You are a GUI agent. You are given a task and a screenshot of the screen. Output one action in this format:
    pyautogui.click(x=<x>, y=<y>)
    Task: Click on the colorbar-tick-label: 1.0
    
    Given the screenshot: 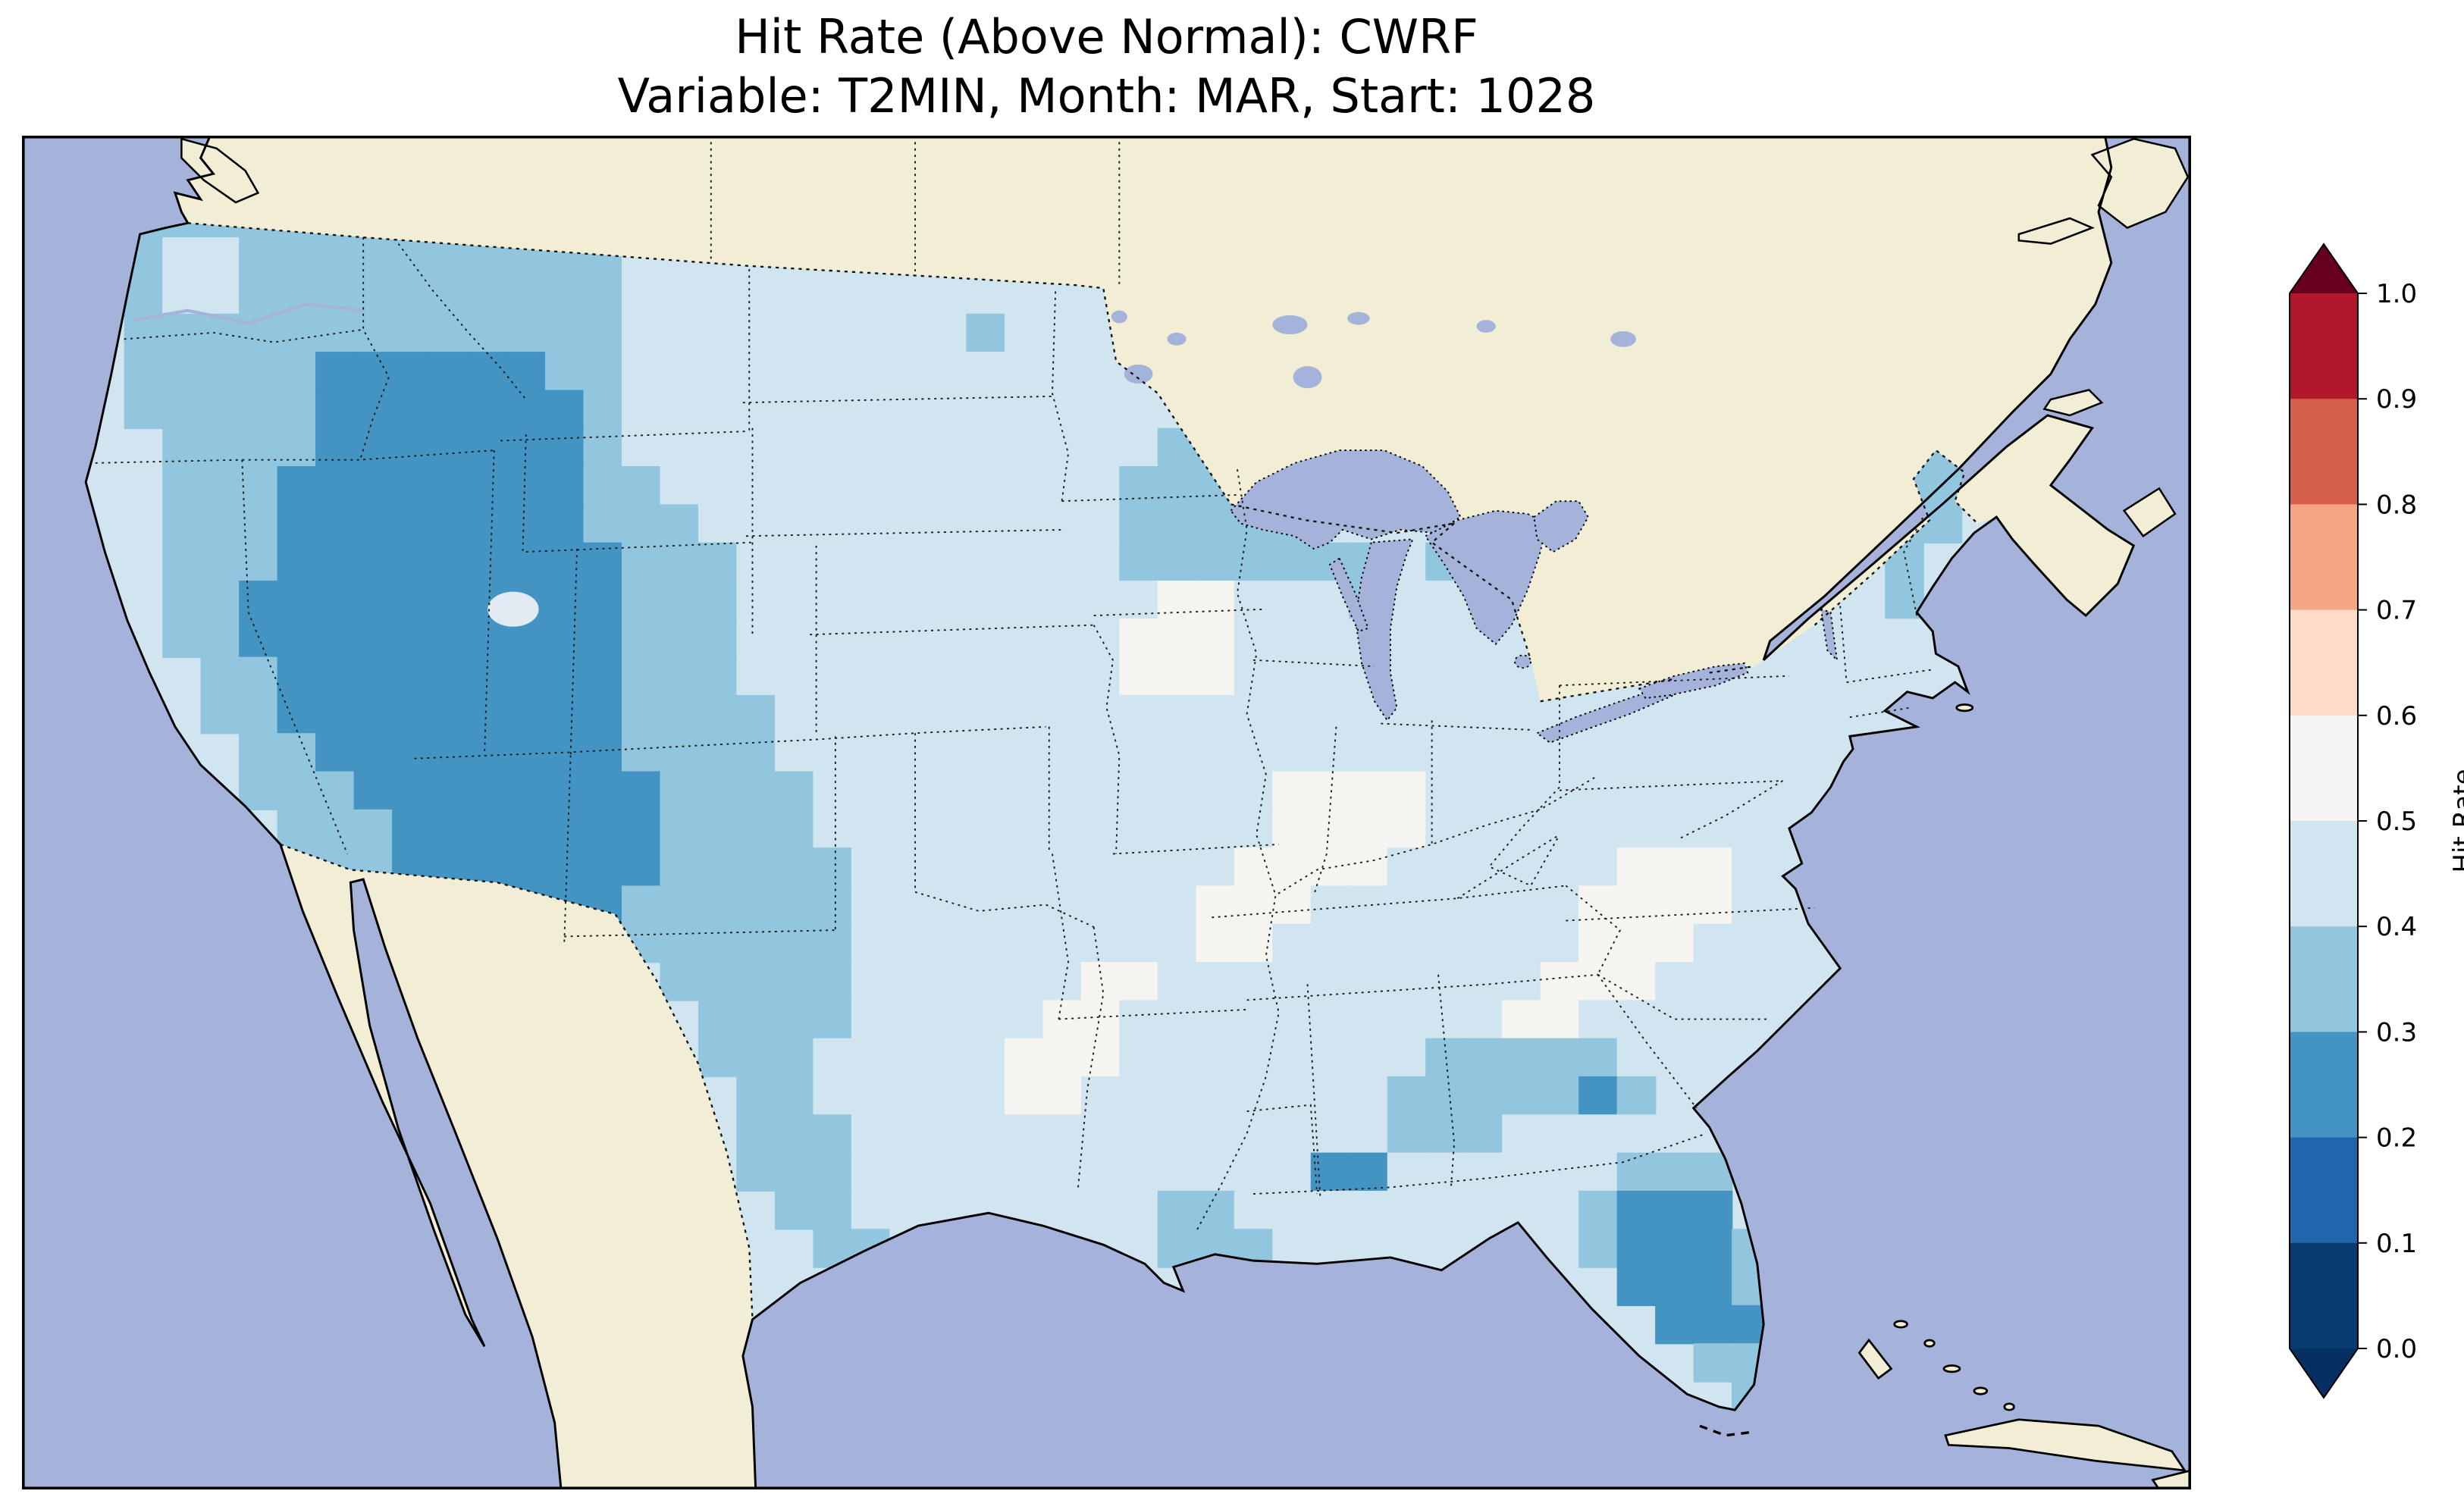 What is the action you would take?
    pyautogui.click(x=2397, y=294)
    